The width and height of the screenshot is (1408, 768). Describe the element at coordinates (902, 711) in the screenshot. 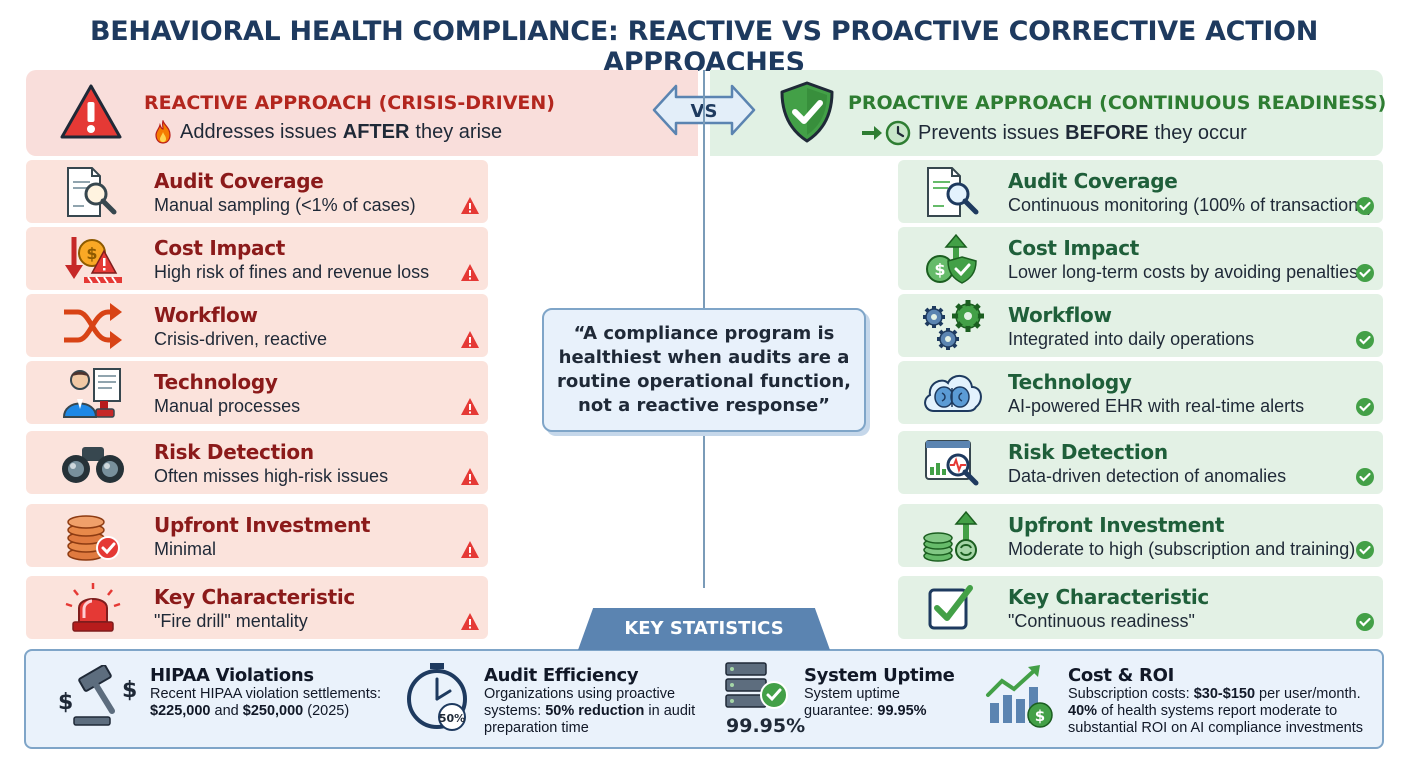

I see `stat-text-bold: 99.95%` at that location.